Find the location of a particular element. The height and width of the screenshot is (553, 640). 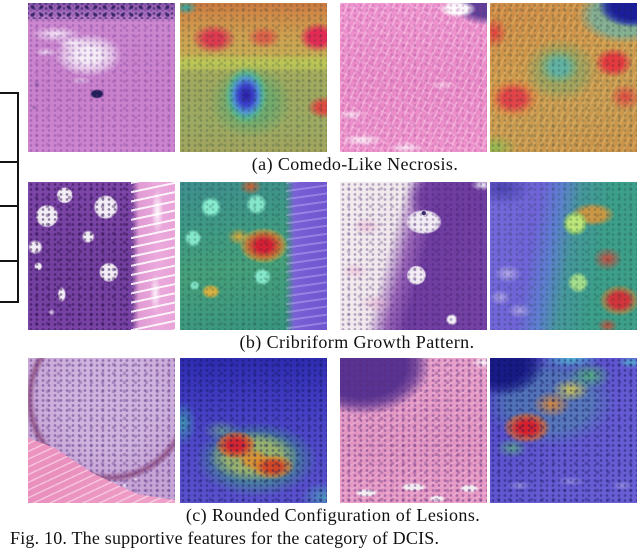

heatmap-c1 is located at coordinates (253, 430).